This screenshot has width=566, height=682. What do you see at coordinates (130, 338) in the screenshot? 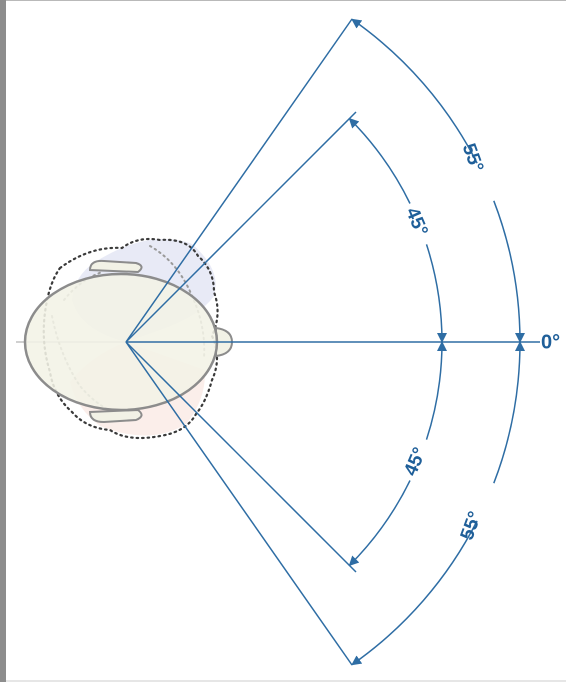
I see `dotted-head-outline` at bounding box center [130, 338].